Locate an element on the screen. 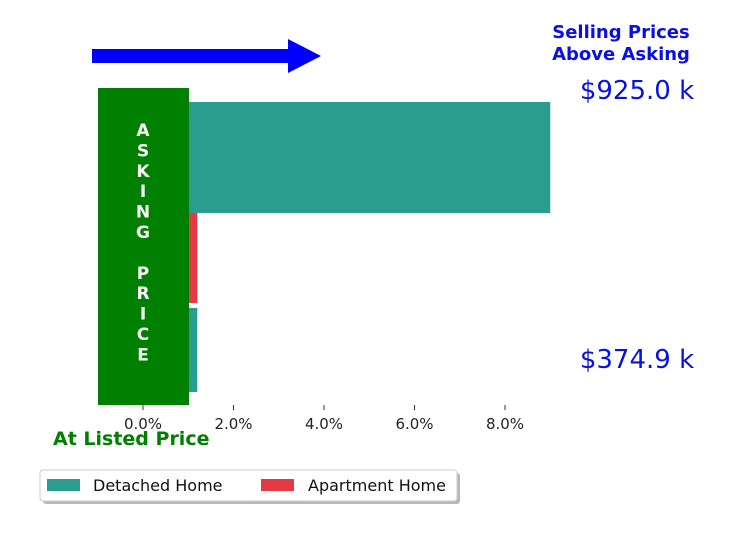  legend-label-apartment: Apartment Home is located at coordinates (377, 485).